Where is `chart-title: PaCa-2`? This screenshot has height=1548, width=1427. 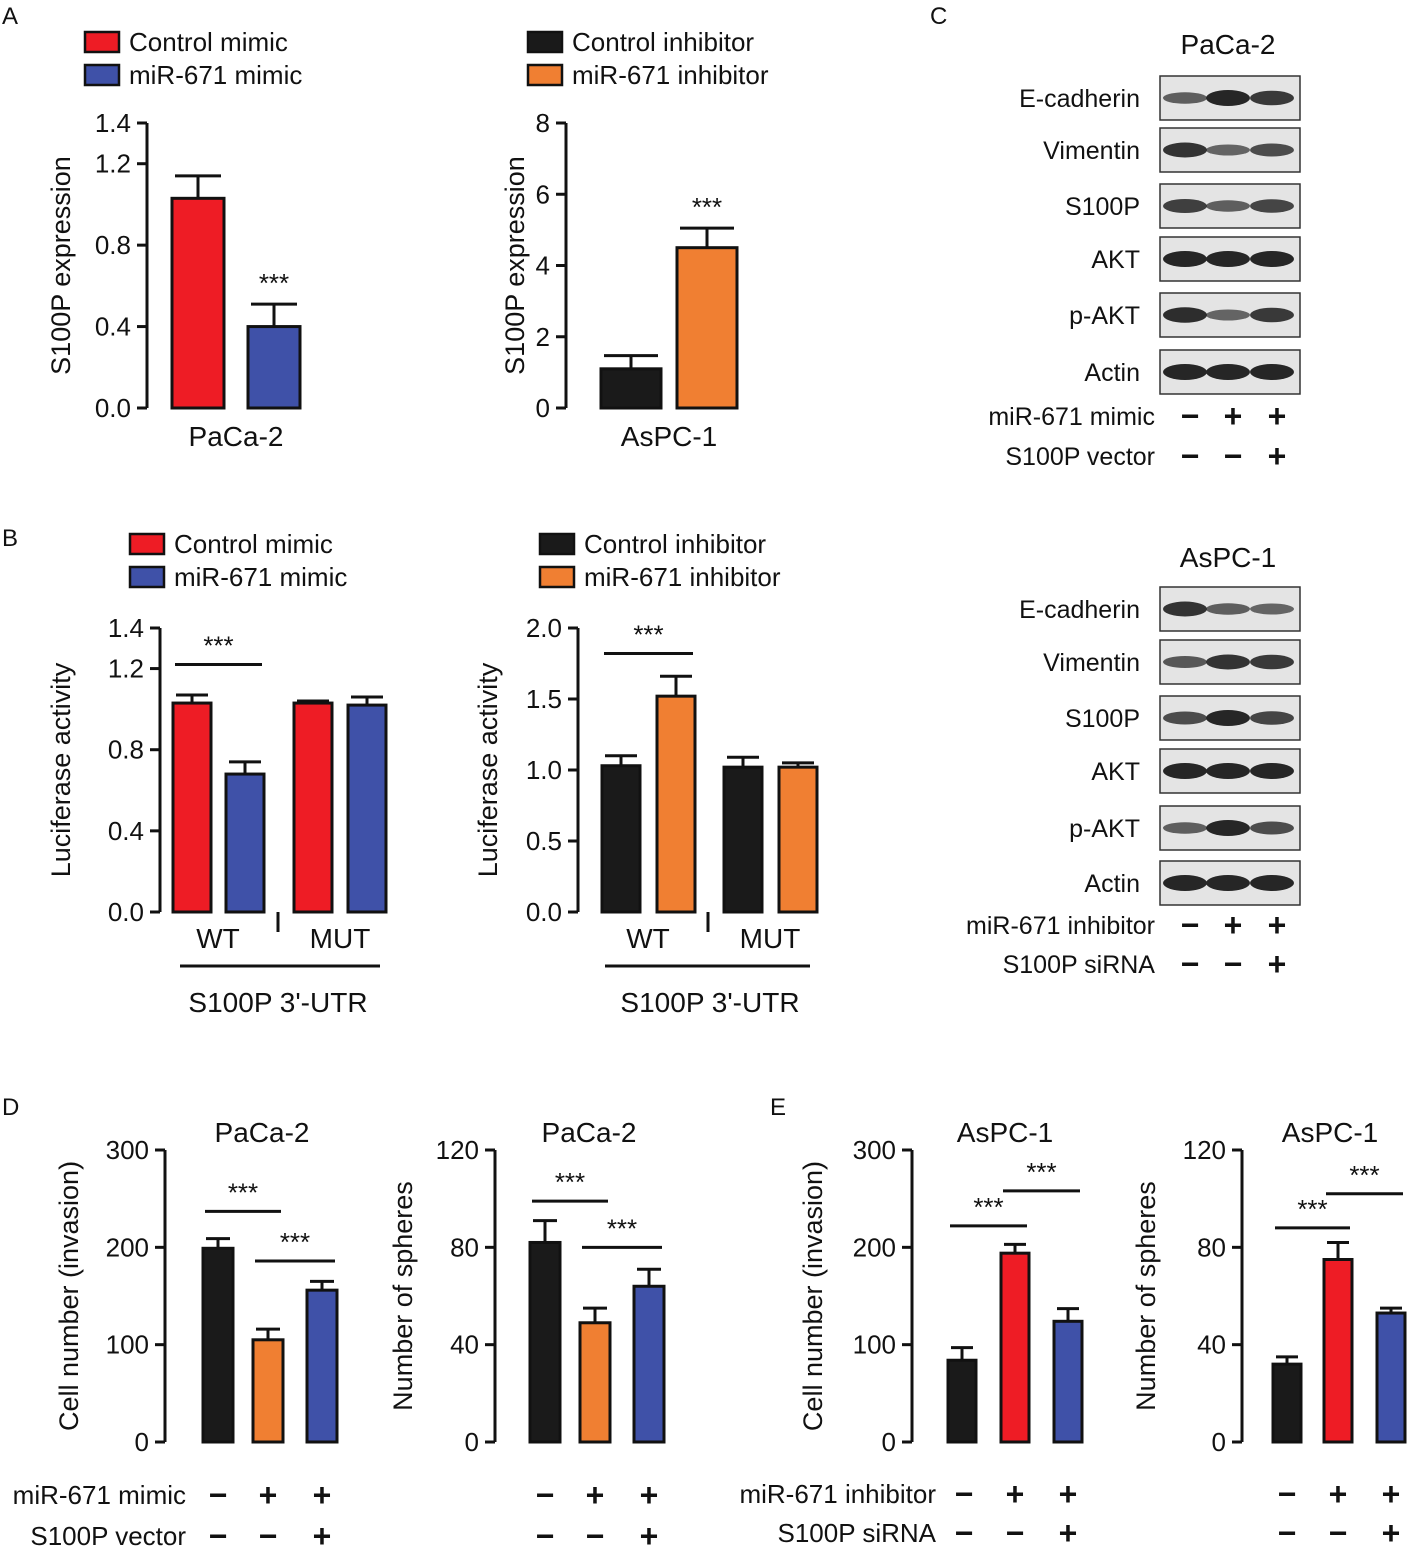 chart-title: PaCa-2 is located at coordinates (262, 1132).